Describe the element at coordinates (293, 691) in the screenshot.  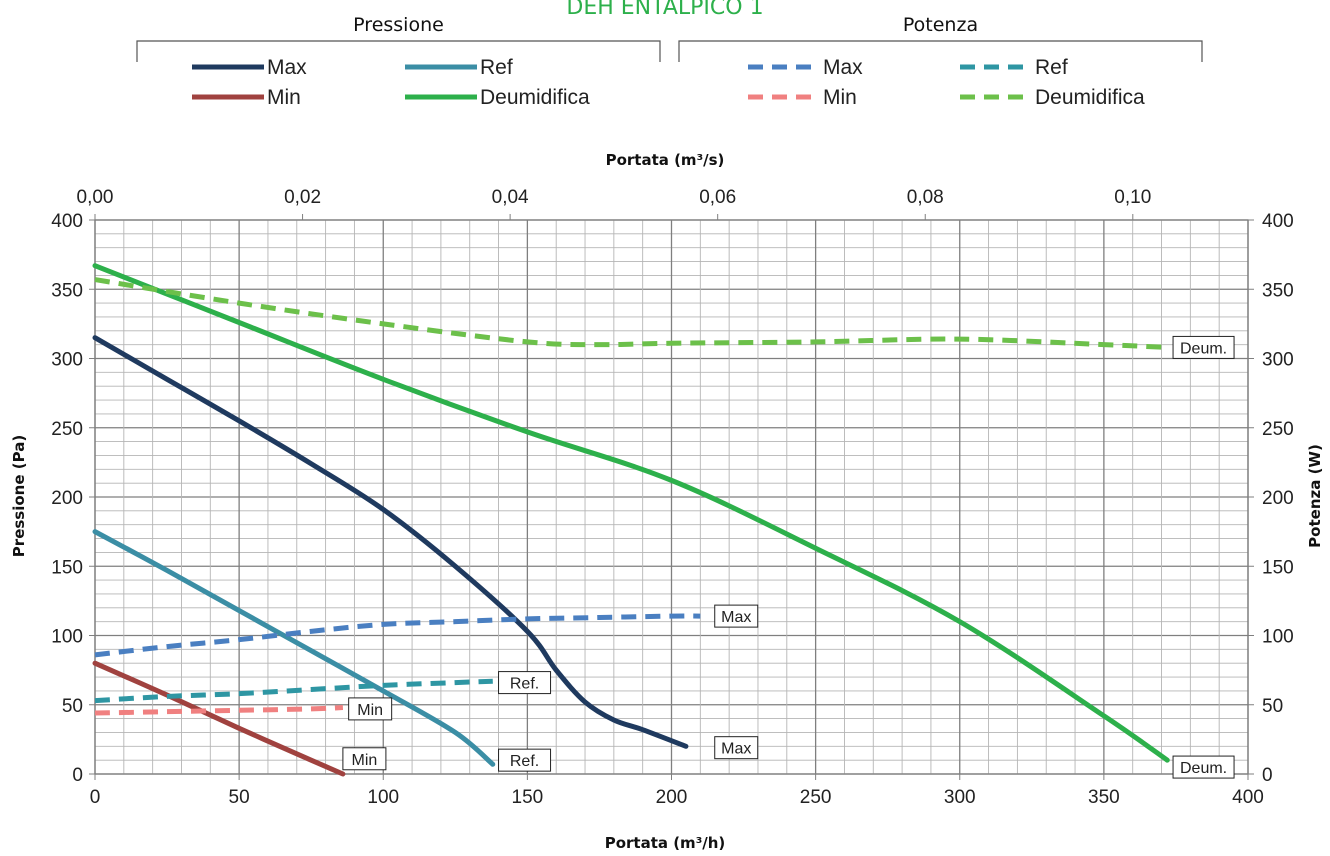
I see `series-potenza-ref-line` at that location.